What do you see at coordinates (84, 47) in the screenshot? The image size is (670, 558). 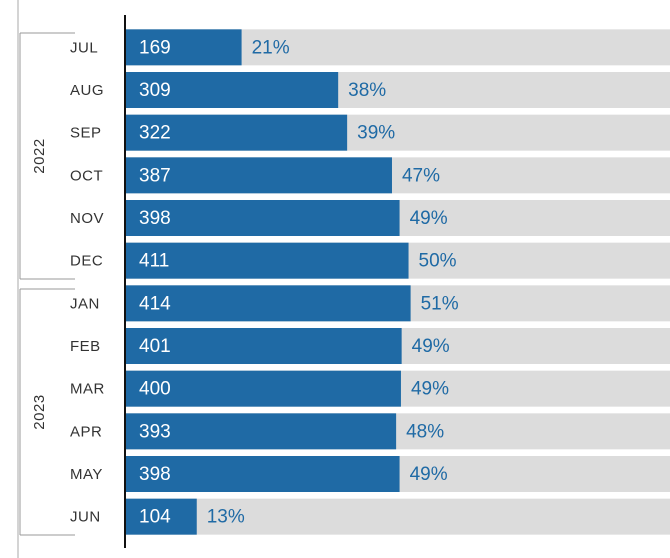 I see `y-tick-label: JUL` at bounding box center [84, 47].